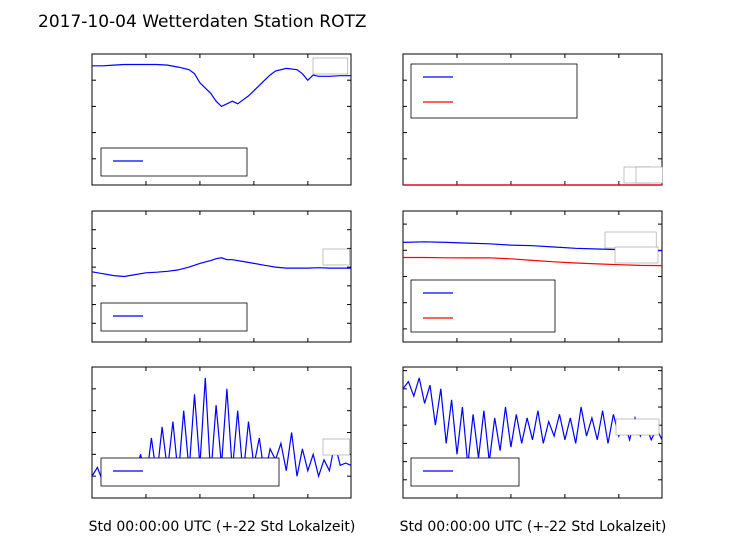 This screenshot has width=736, height=552. Describe the element at coordinates (533, 527) in the screenshot. I see `x-axis-label-right: Std 00:00:00 UTC (+-22 Std Lokalzeit)` at that location.